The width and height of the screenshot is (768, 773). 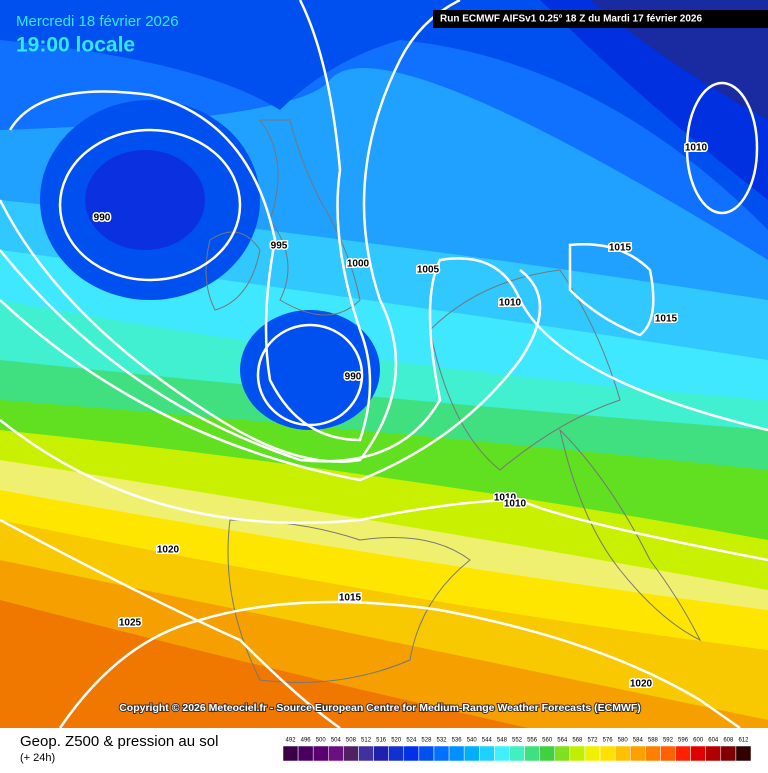 I want to click on scale-label: 568, so click(x=577, y=741).